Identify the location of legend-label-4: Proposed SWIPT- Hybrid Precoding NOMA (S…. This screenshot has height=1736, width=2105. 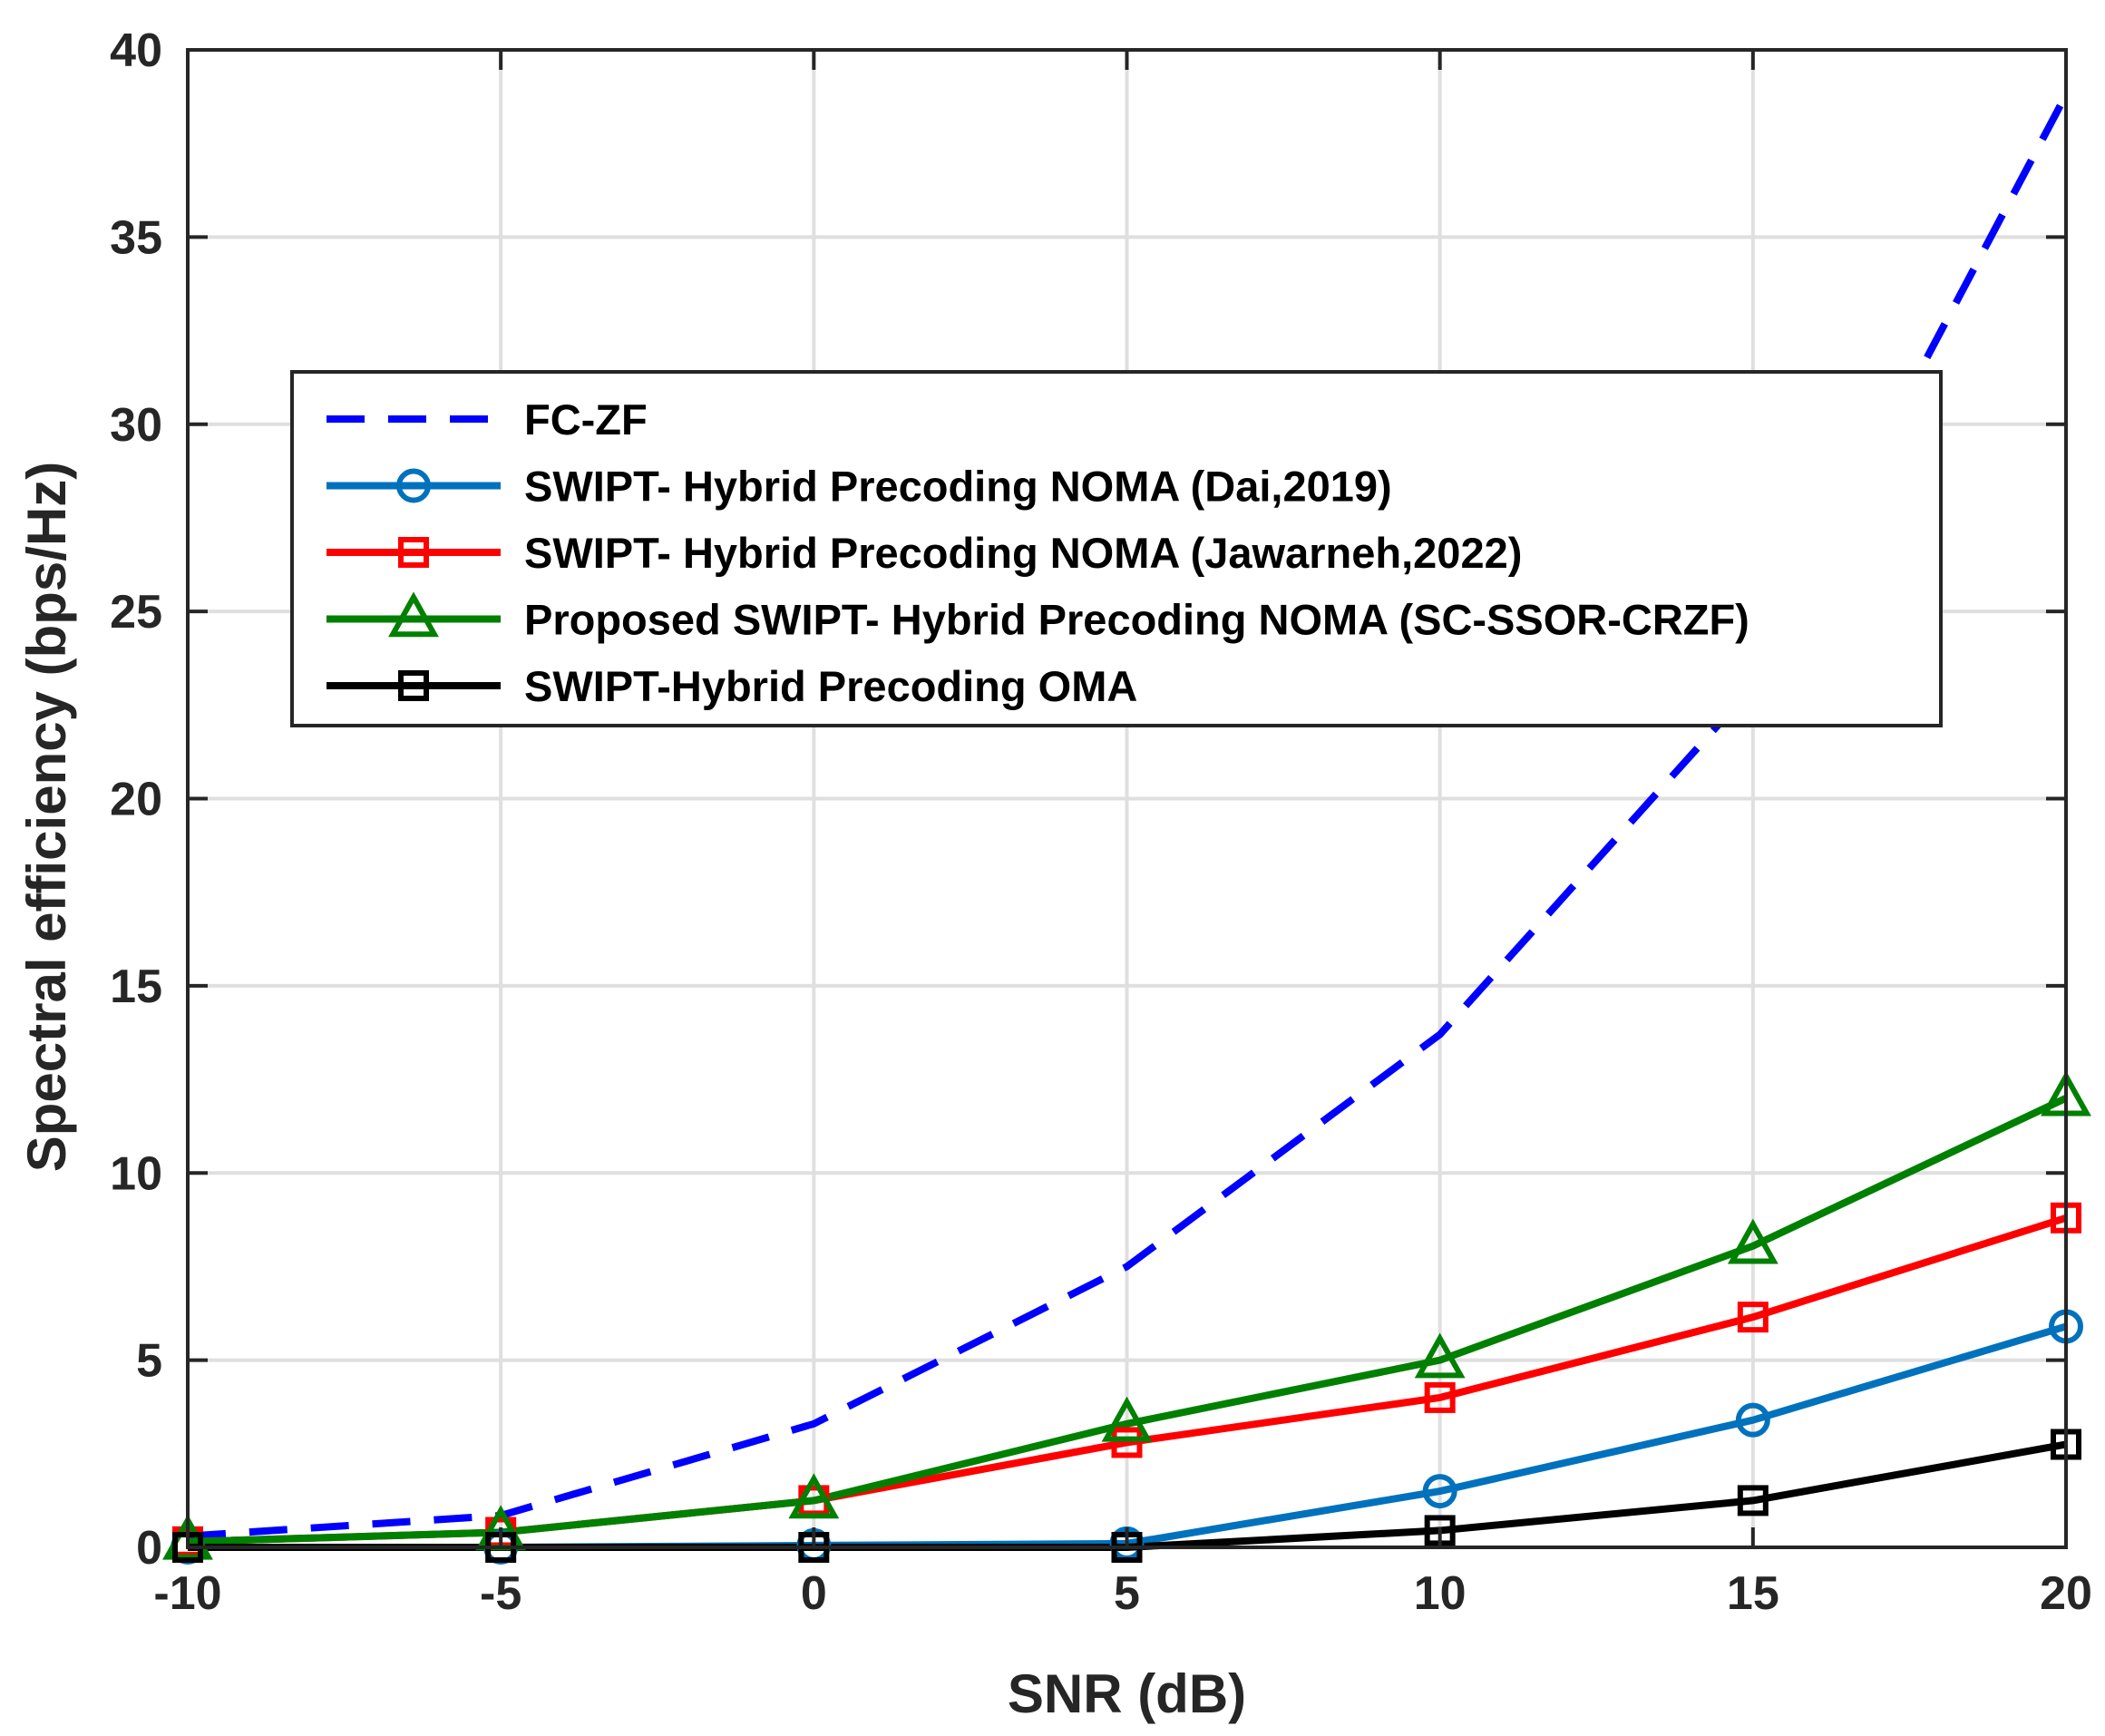
(1136, 620).